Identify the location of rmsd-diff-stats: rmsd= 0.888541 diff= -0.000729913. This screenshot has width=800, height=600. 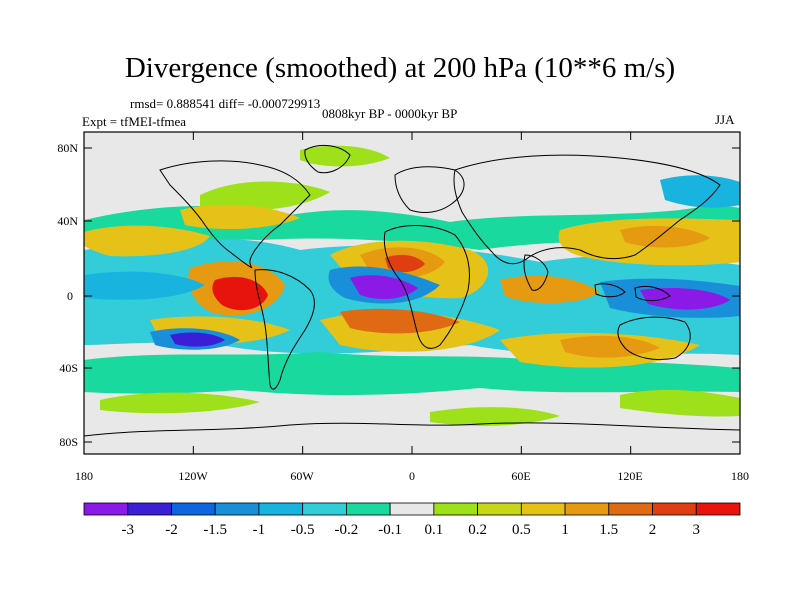
(225, 103).